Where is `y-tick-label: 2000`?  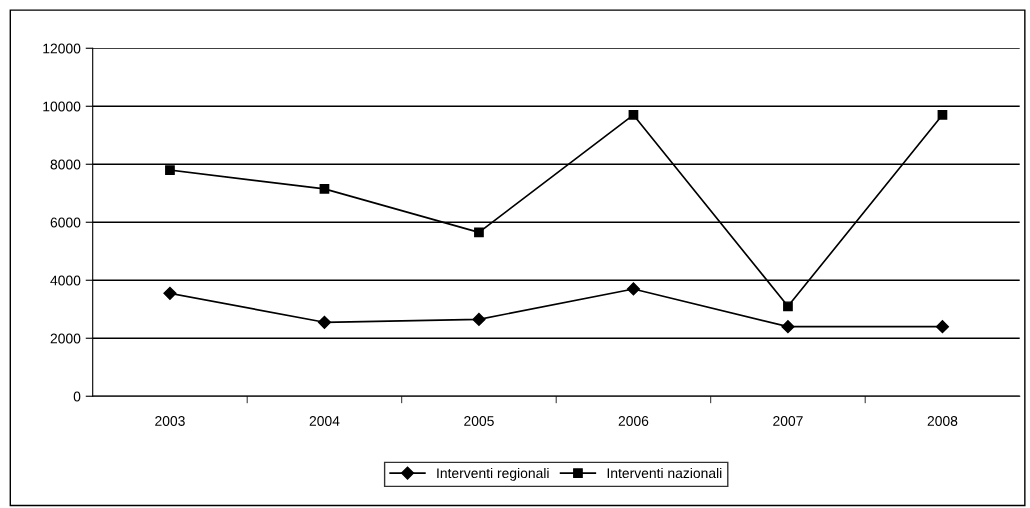 y-tick-label: 2000 is located at coordinates (65, 338).